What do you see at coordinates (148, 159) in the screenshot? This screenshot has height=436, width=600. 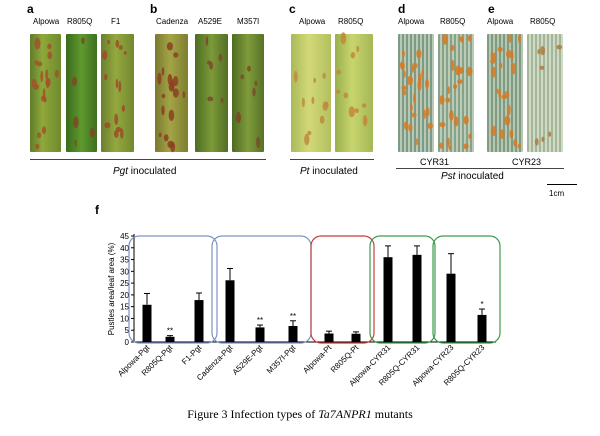 I see `pgt-section-line` at bounding box center [148, 159].